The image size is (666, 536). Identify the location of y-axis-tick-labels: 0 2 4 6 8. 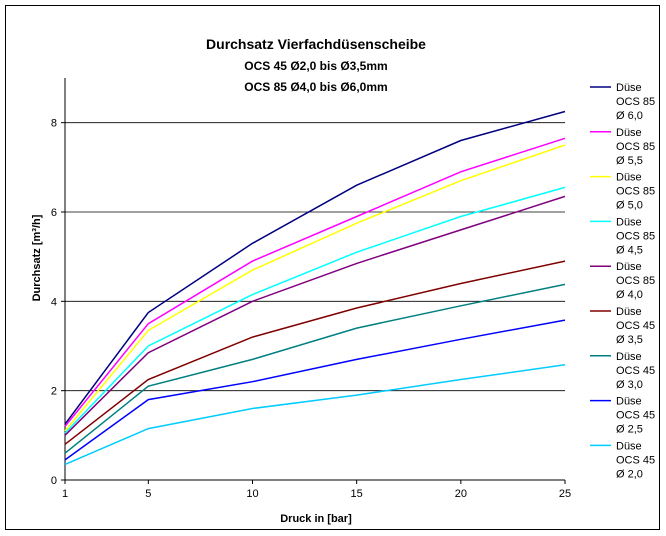
(54, 302).